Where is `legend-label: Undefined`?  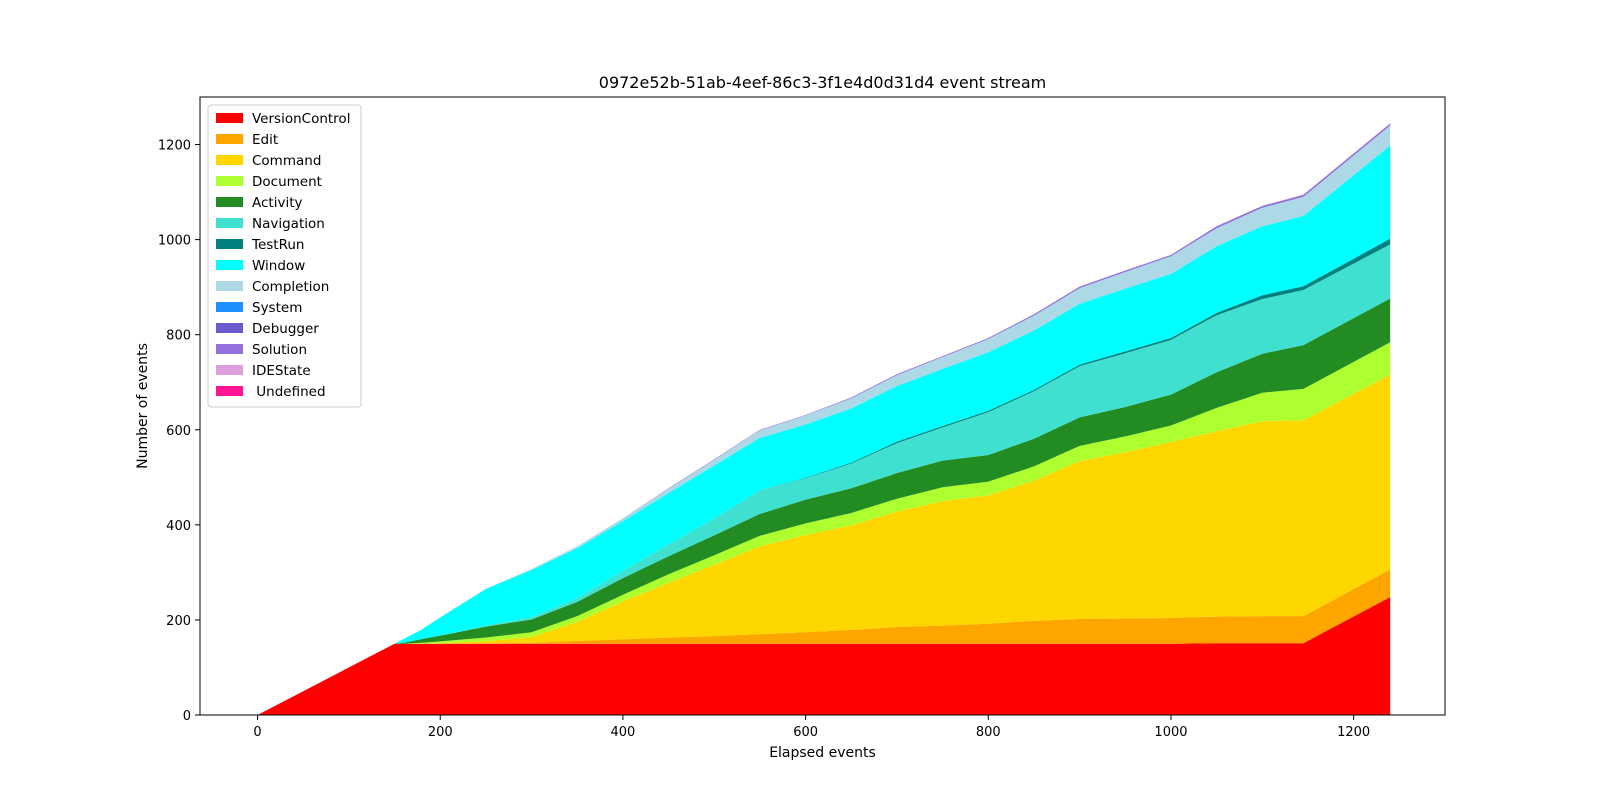
legend-label: Undefined is located at coordinates (289, 392).